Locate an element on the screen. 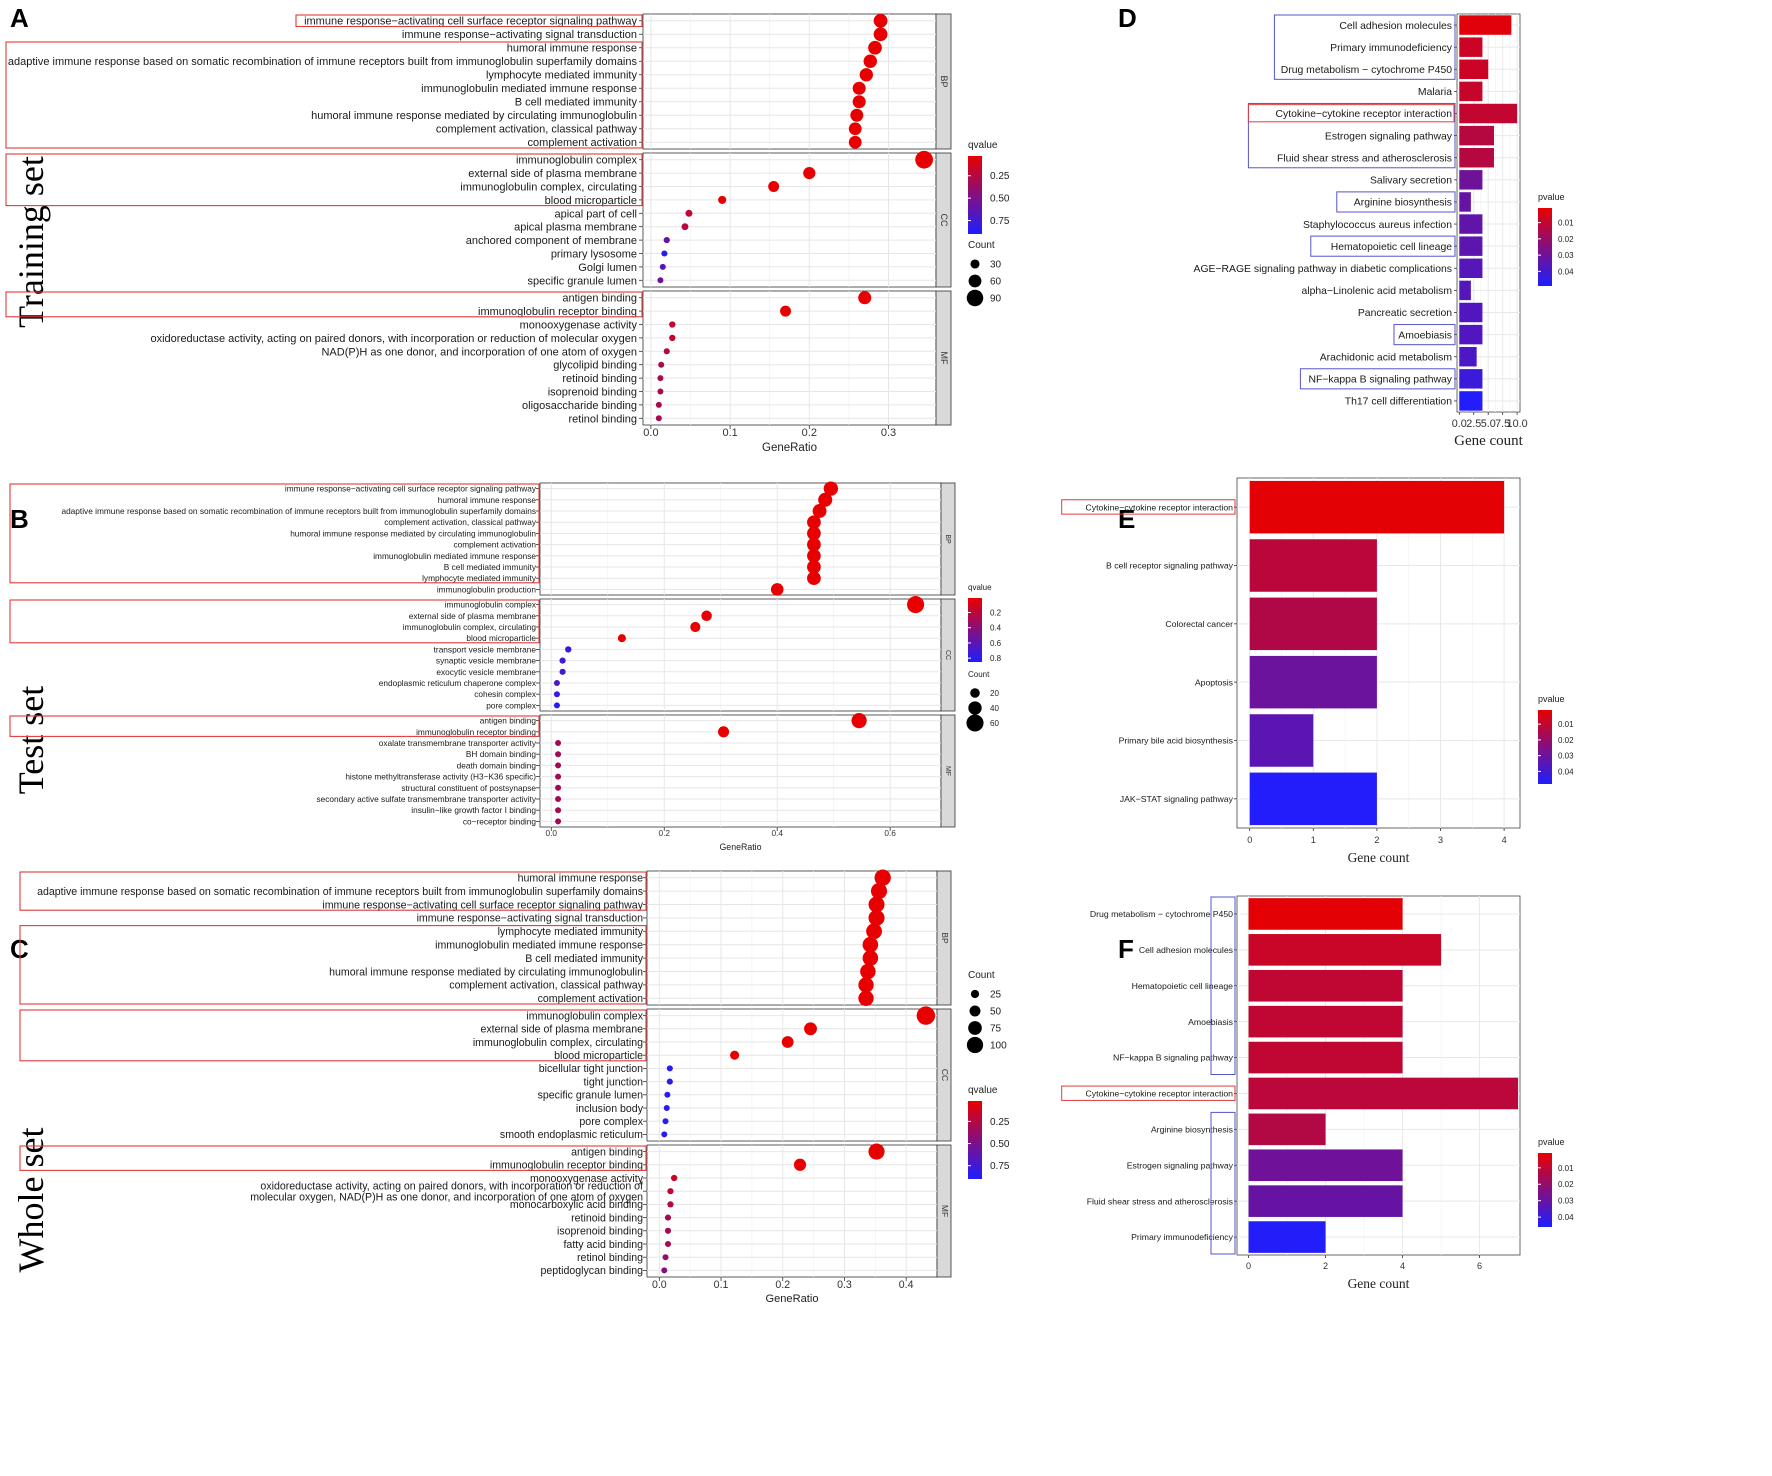  panel-d-xtick-label-1: 2.5 is located at coordinates (1473, 424).